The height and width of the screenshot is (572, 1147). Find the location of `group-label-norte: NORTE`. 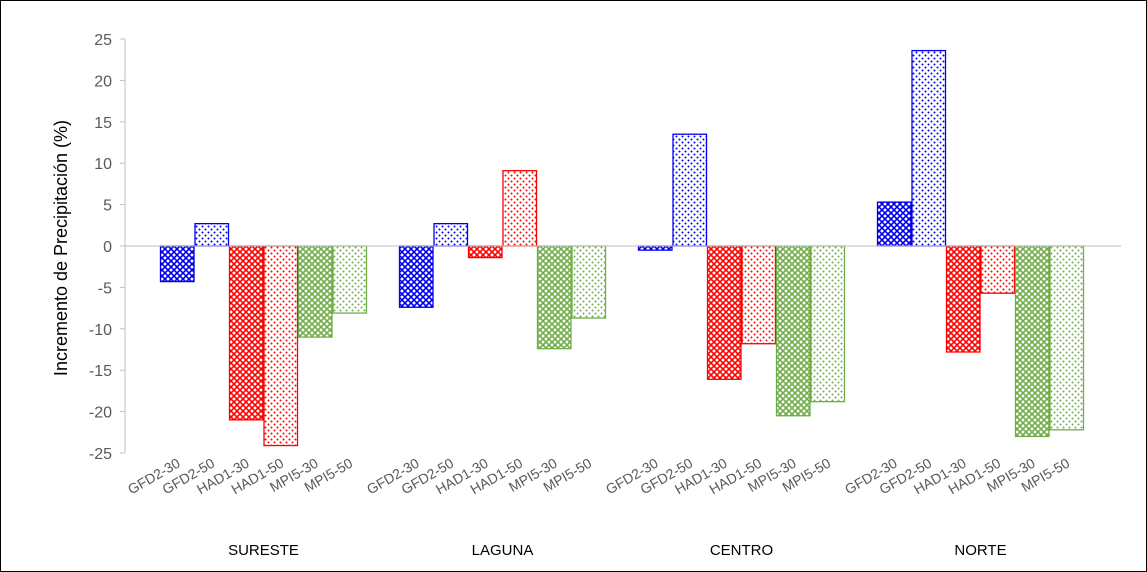

group-label-norte: NORTE is located at coordinates (980, 550).